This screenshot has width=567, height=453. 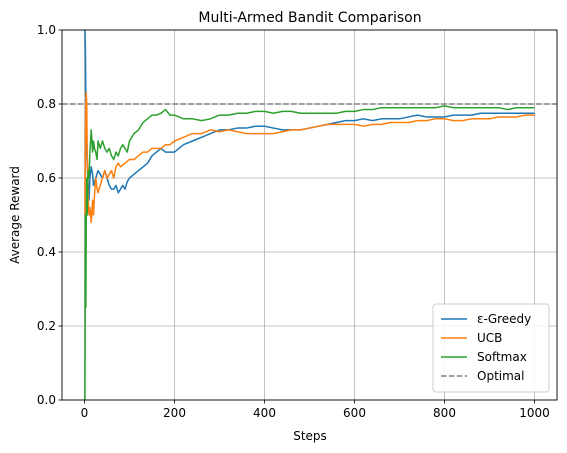 What do you see at coordinates (46, 30) in the screenshot?
I see `y-tick-label: 1.0` at bounding box center [46, 30].